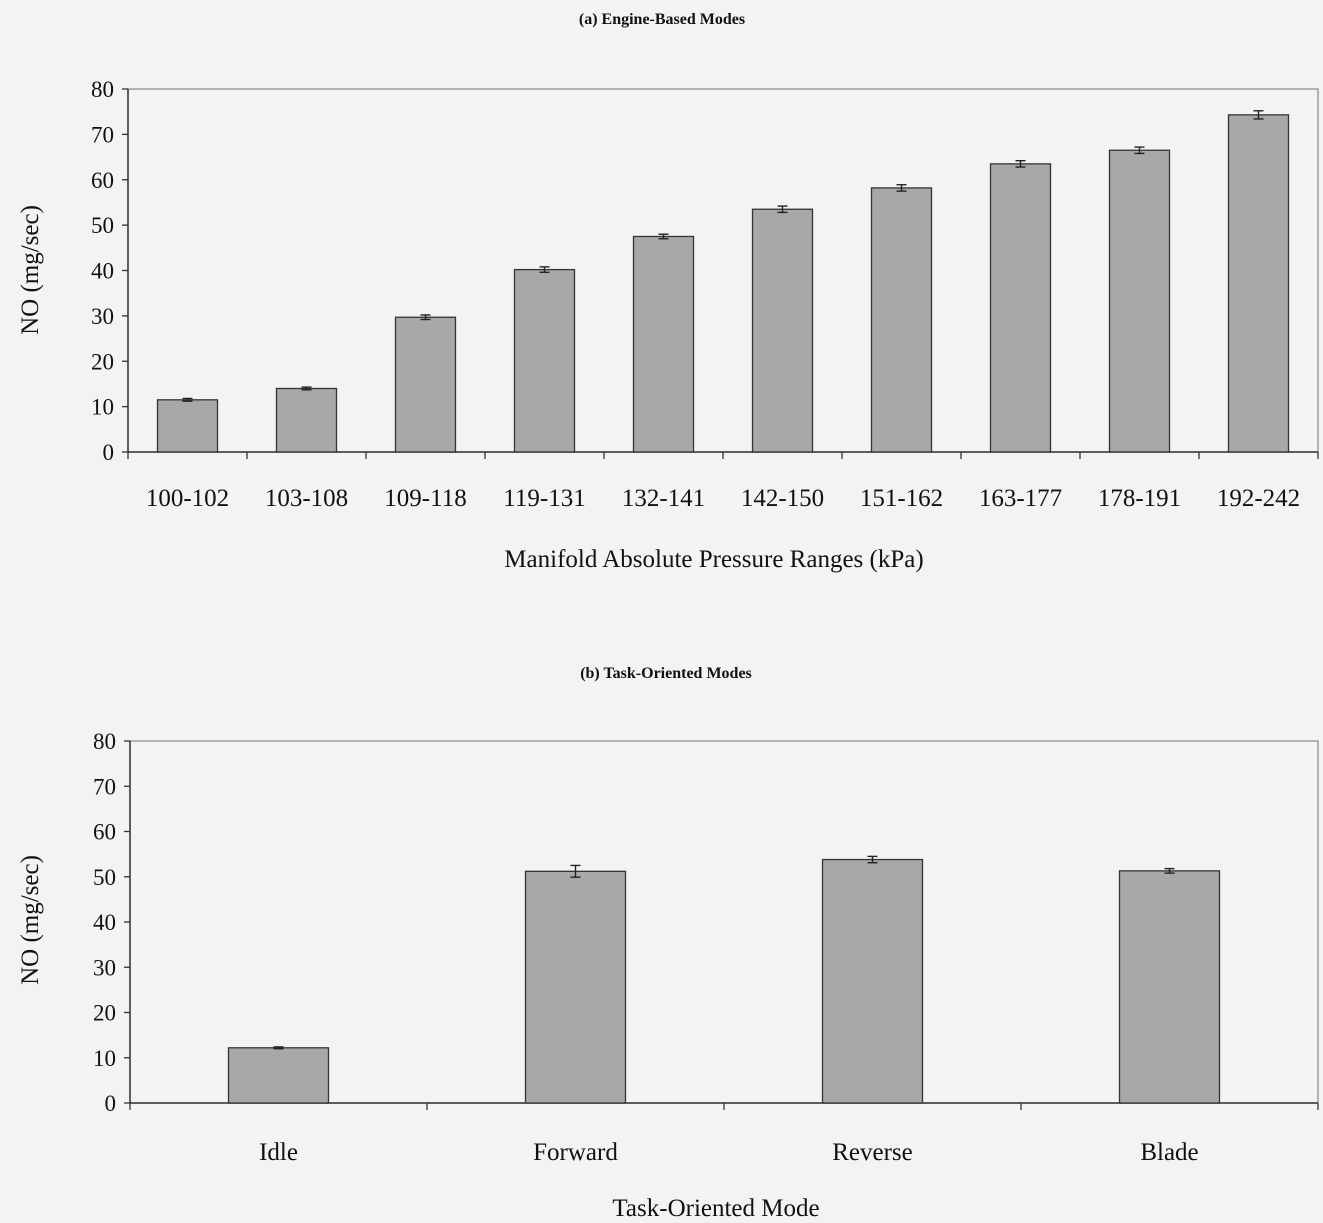 The image size is (1323, 1223). I want to click on x-tick-label: 100-102, so click(187, 498).